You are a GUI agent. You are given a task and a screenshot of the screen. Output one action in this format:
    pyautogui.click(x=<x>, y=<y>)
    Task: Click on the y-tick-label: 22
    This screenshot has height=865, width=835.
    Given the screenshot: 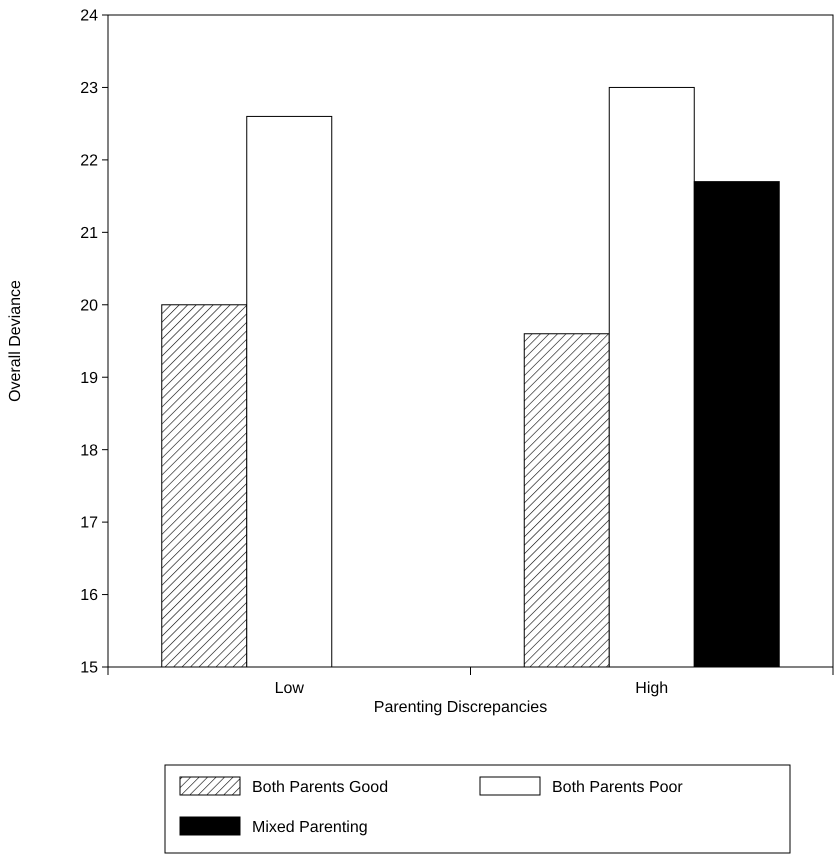 What is the action you would take?
    pyautogui.click(x=89, y=161)
    